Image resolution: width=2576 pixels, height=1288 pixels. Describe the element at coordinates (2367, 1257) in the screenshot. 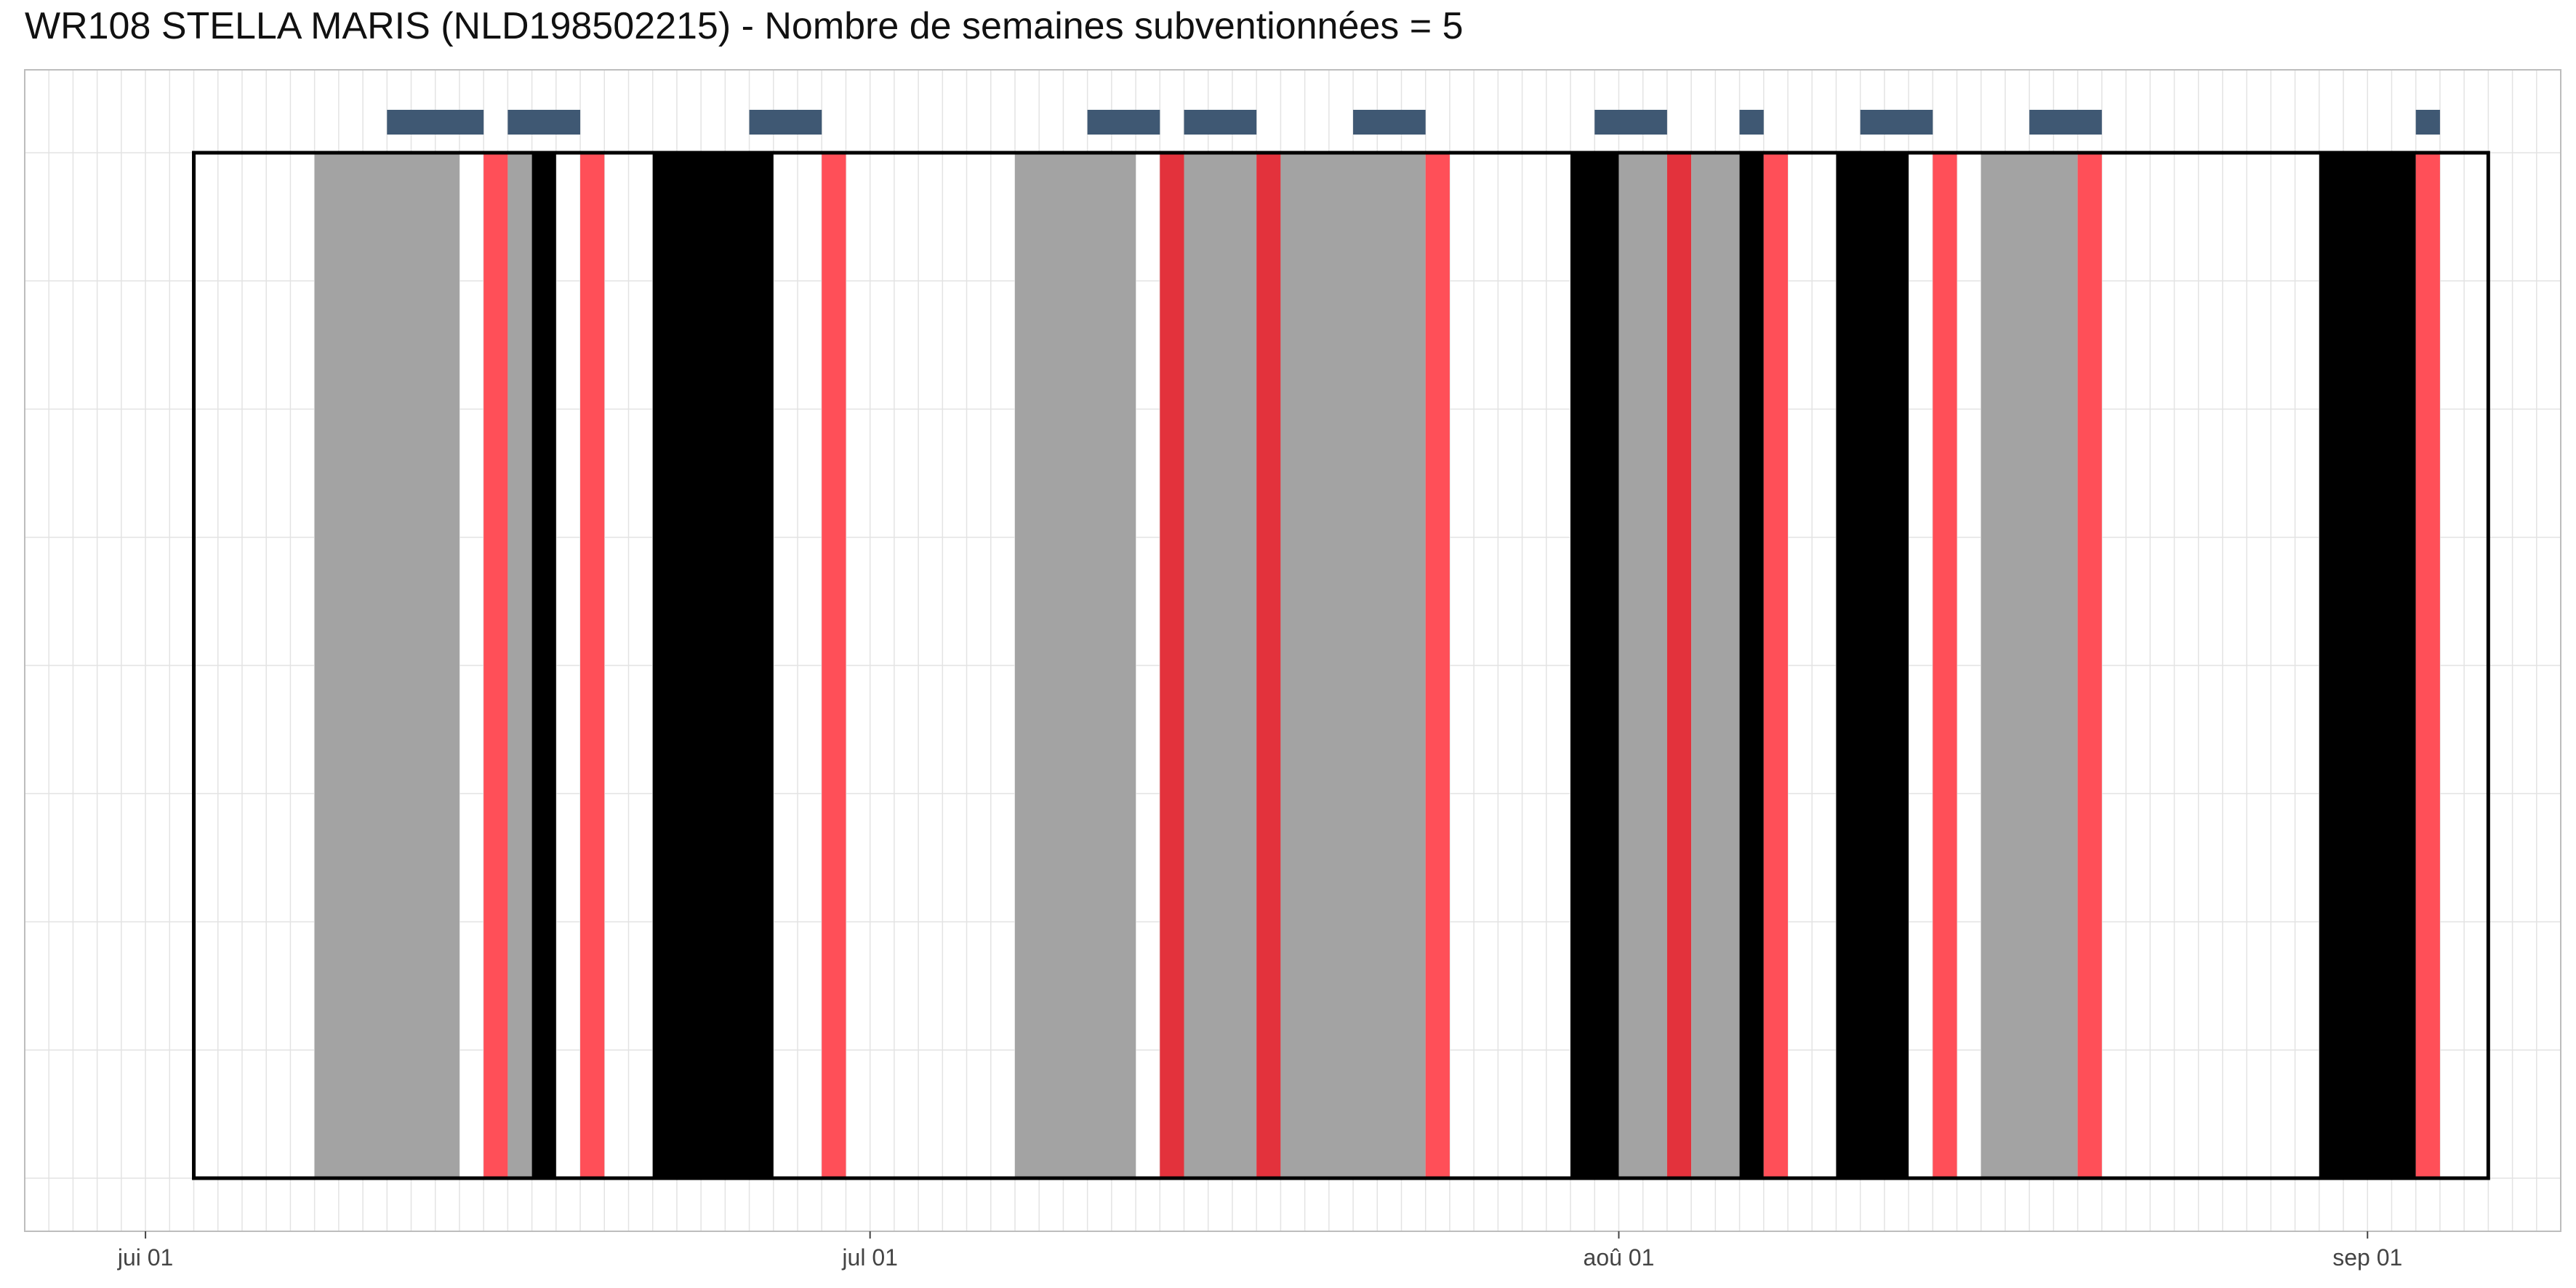

I see `x-axis-tick-label: sep 01` at that location.